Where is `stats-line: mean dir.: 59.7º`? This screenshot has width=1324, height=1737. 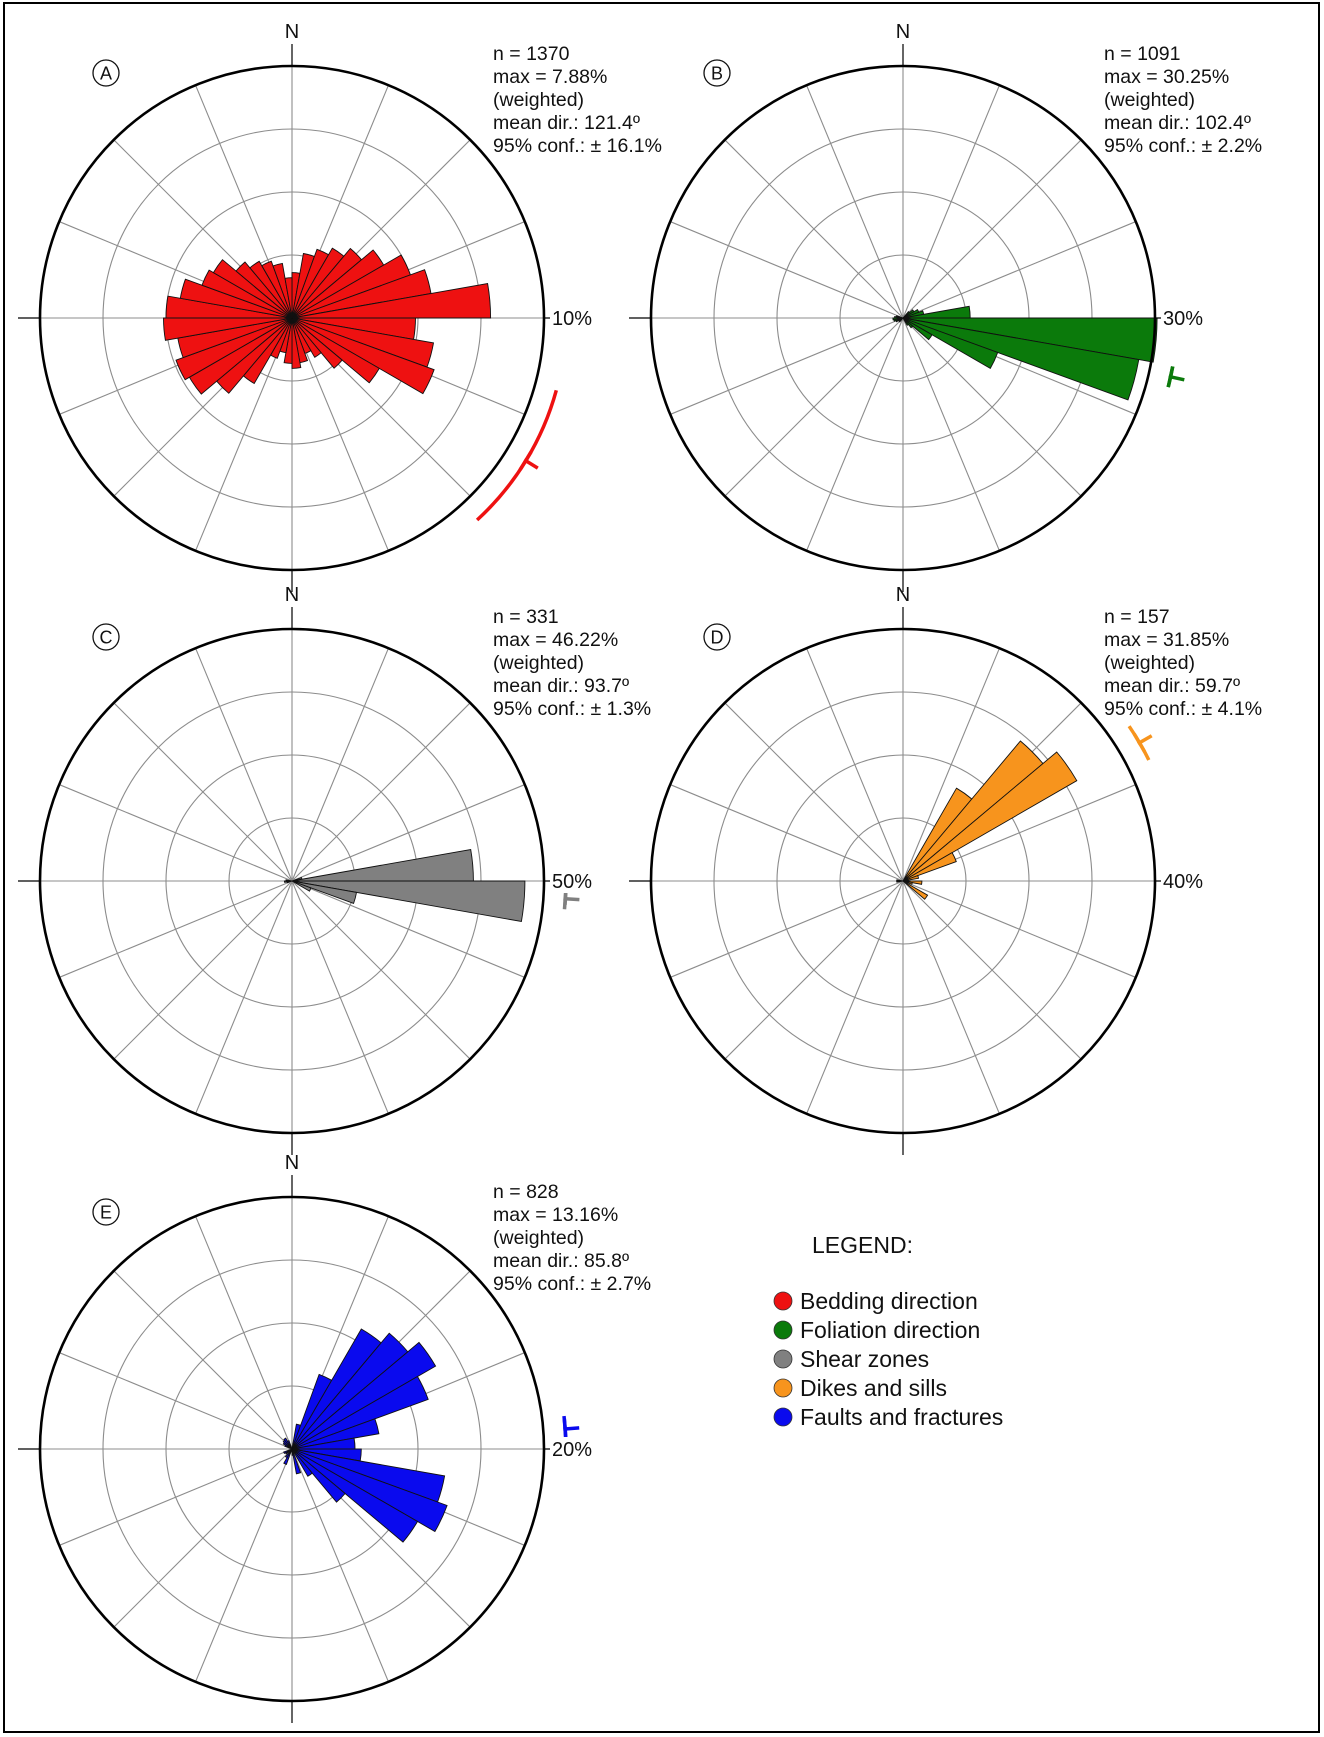 stats-line: mean dir.: 59.7º is located at coordinates (1172, 686).